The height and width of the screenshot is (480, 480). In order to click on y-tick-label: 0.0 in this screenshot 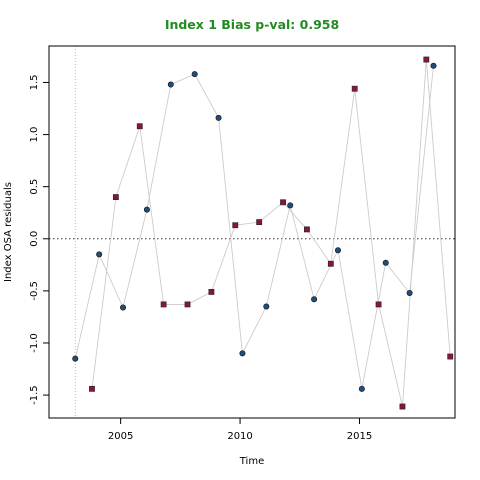, I will do `click(34, 239)`.